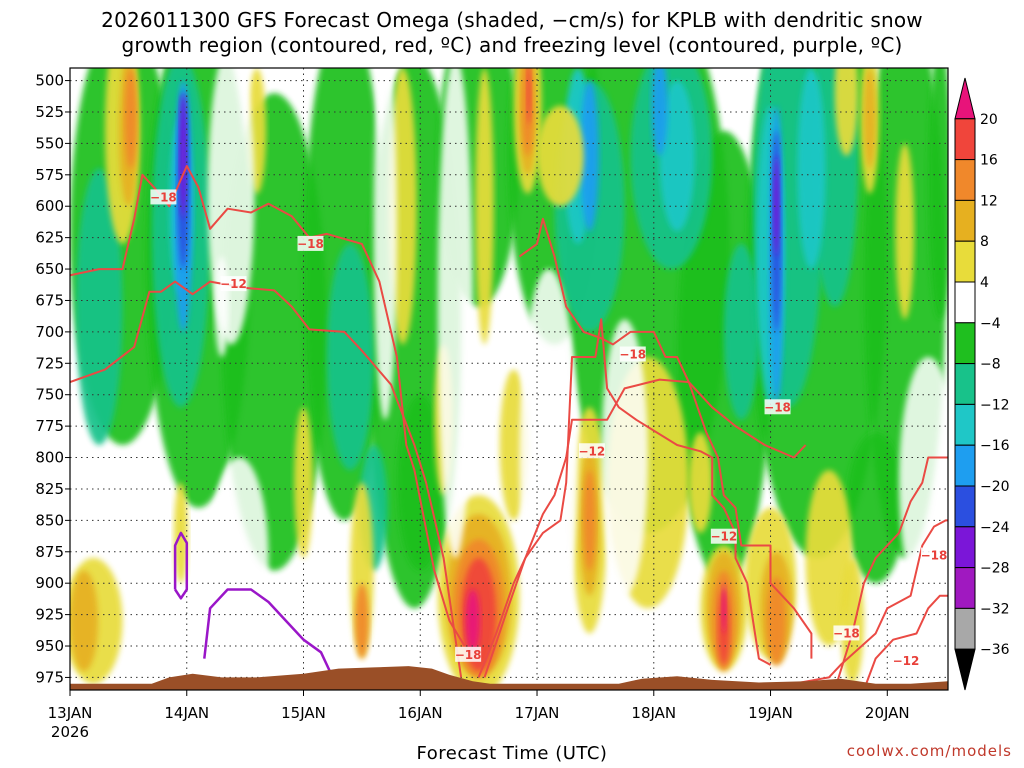 The width and height of the screenshot is (1024, 768). Describe the element at coordinates (49, 520) in the screenshot. I see `y-tick-label: 850` at that location.